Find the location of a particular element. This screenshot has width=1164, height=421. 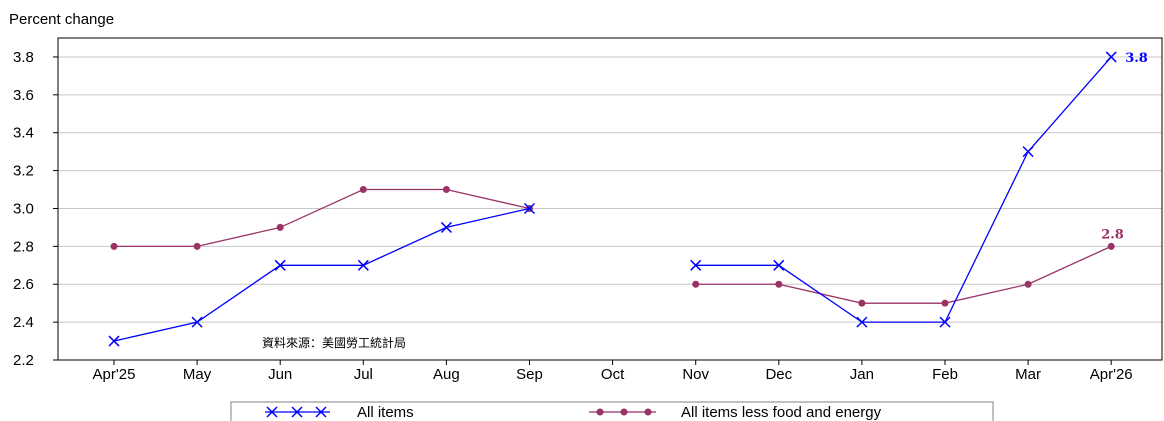

y-tick-label: 2.8 is located at coordinates (23, 246).